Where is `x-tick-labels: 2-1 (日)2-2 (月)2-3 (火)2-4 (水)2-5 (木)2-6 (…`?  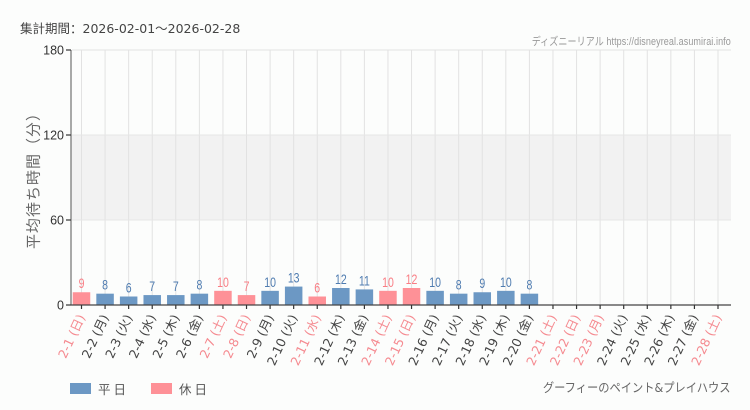
x-tick-labels: 2-1 (日)2-2 (月)2-3 (火)2-4 (水)2-5 (木)2-6 (… is located at coordinates (390, 340).